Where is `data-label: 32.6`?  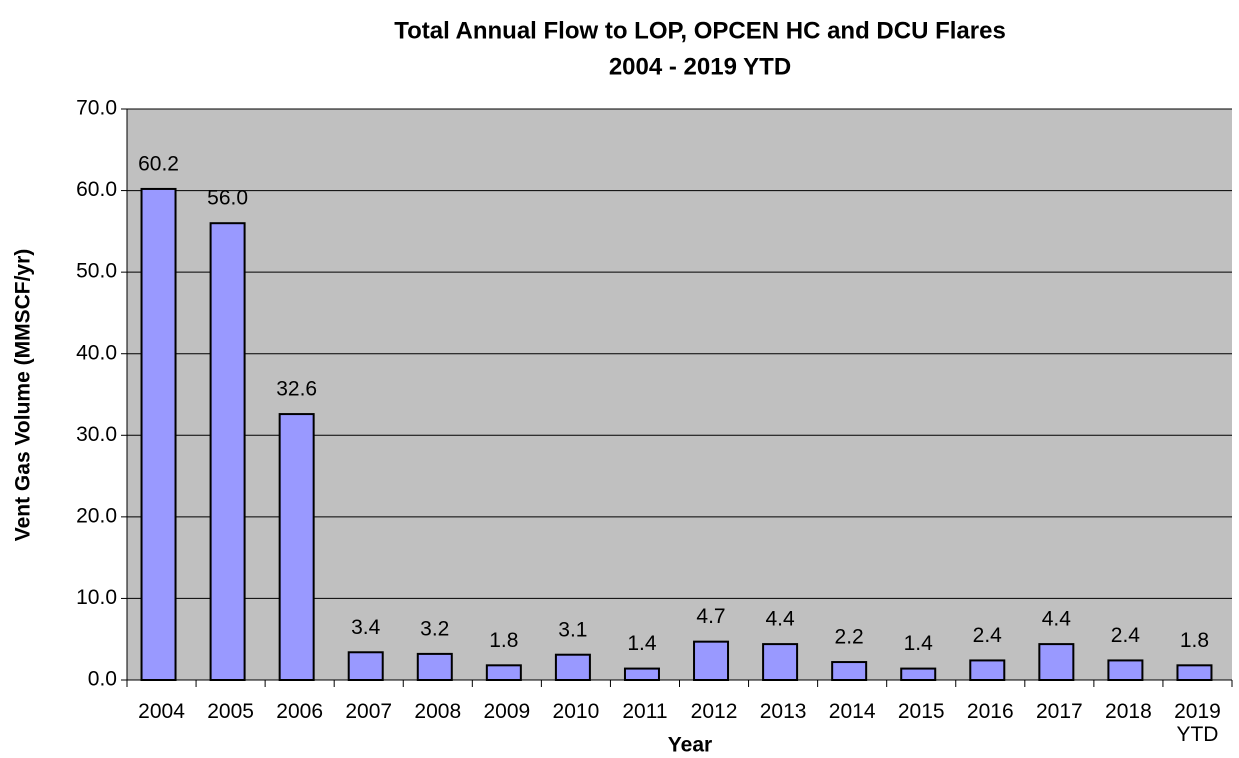 data-label: 32.6 is located at coordinates (296, 389).